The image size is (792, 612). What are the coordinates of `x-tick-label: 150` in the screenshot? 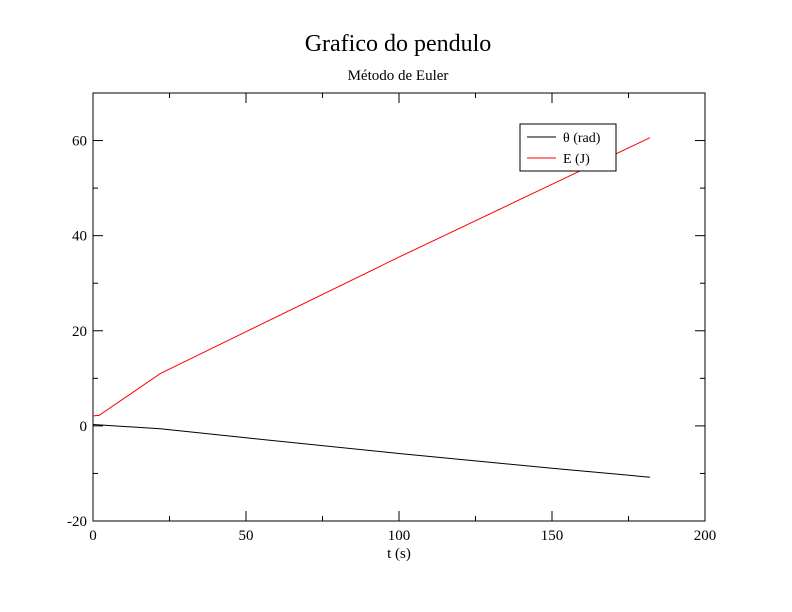 It's located at (552, 536).